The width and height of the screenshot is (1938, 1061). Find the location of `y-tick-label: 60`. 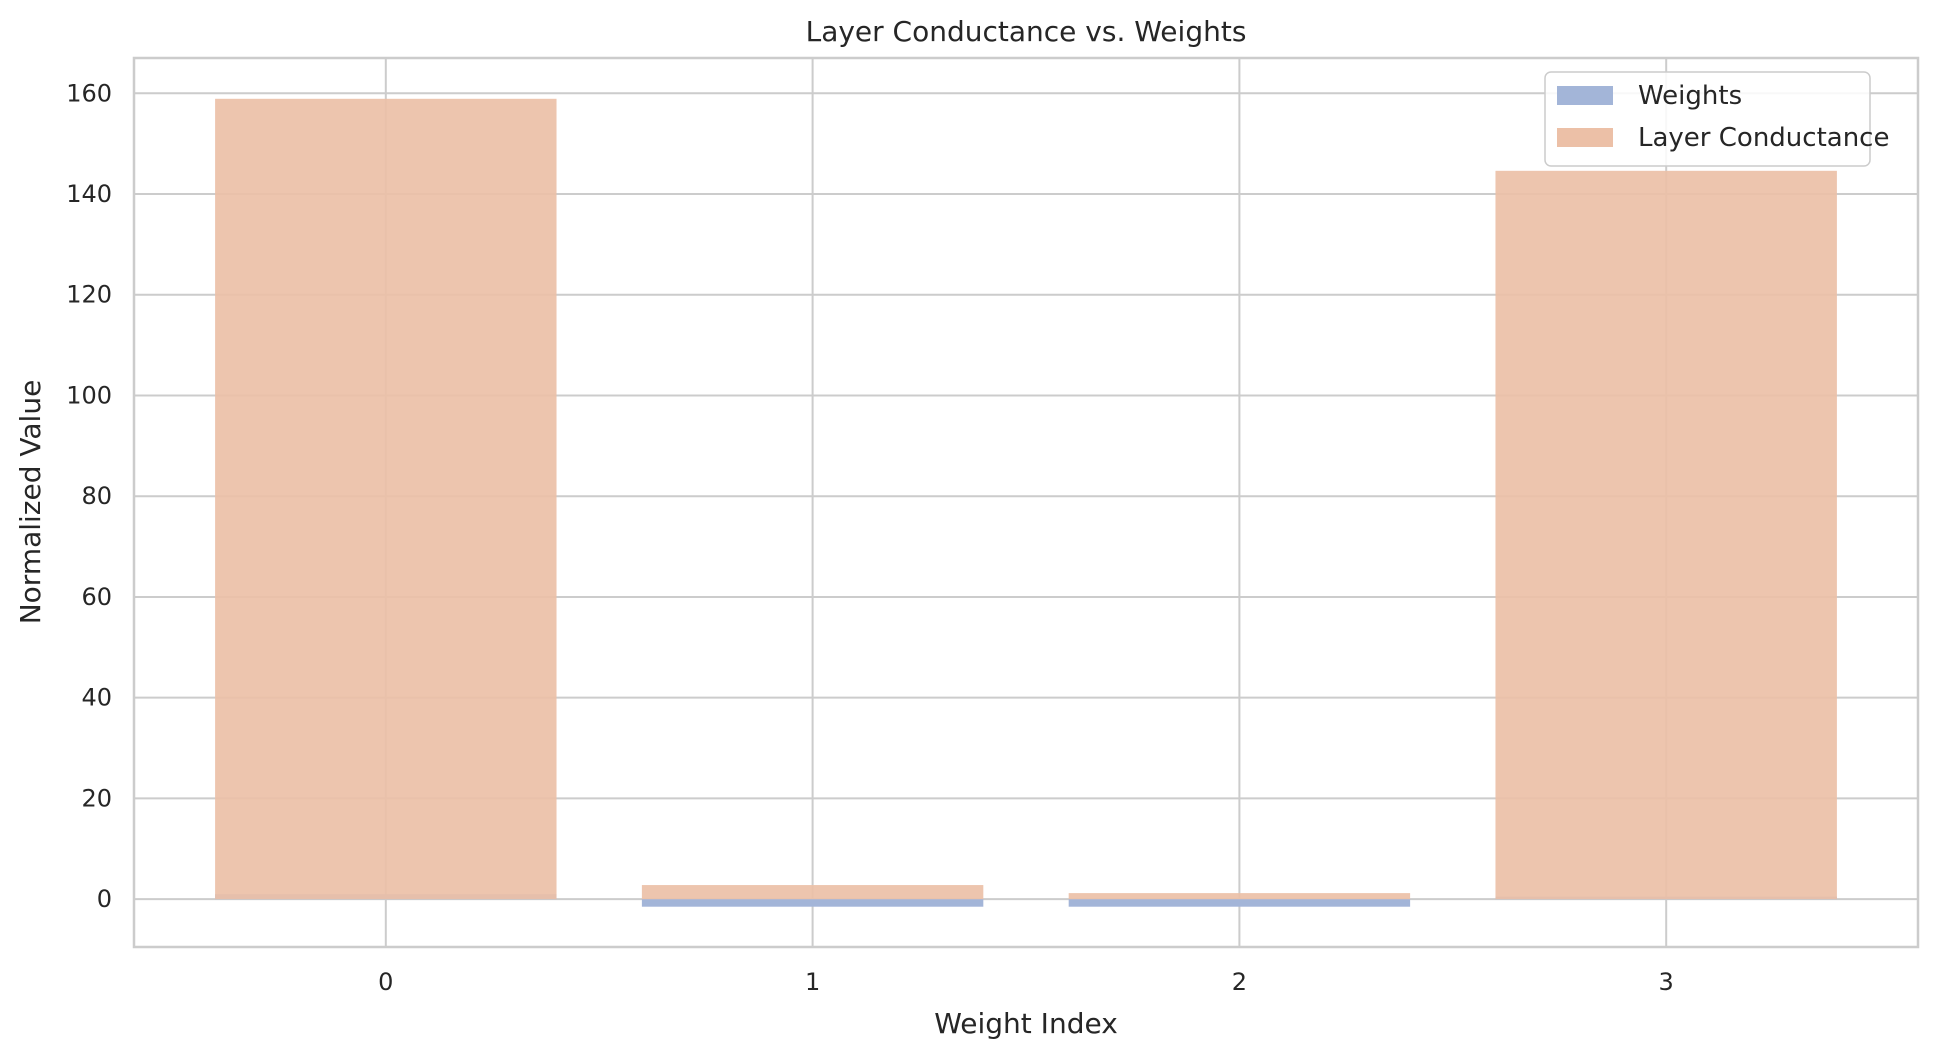

y-tick-label: 60 is located at coordinates (96, 597).